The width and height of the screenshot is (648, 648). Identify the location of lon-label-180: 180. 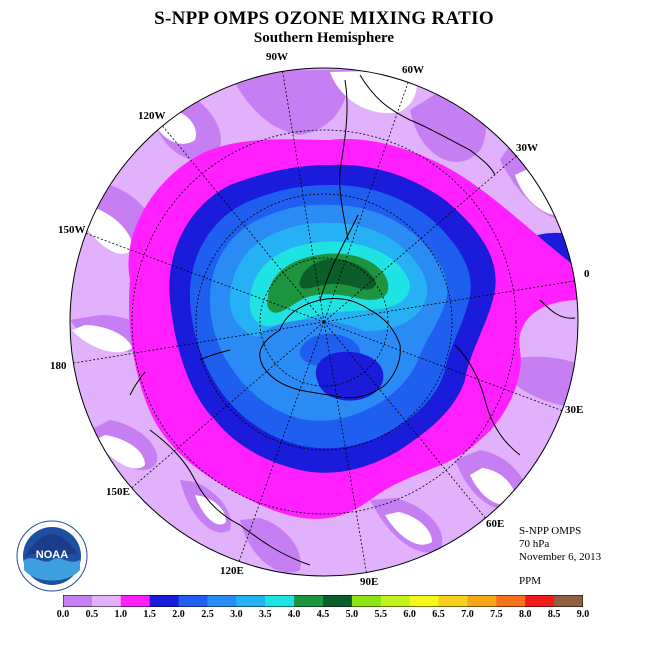
(58, 366).